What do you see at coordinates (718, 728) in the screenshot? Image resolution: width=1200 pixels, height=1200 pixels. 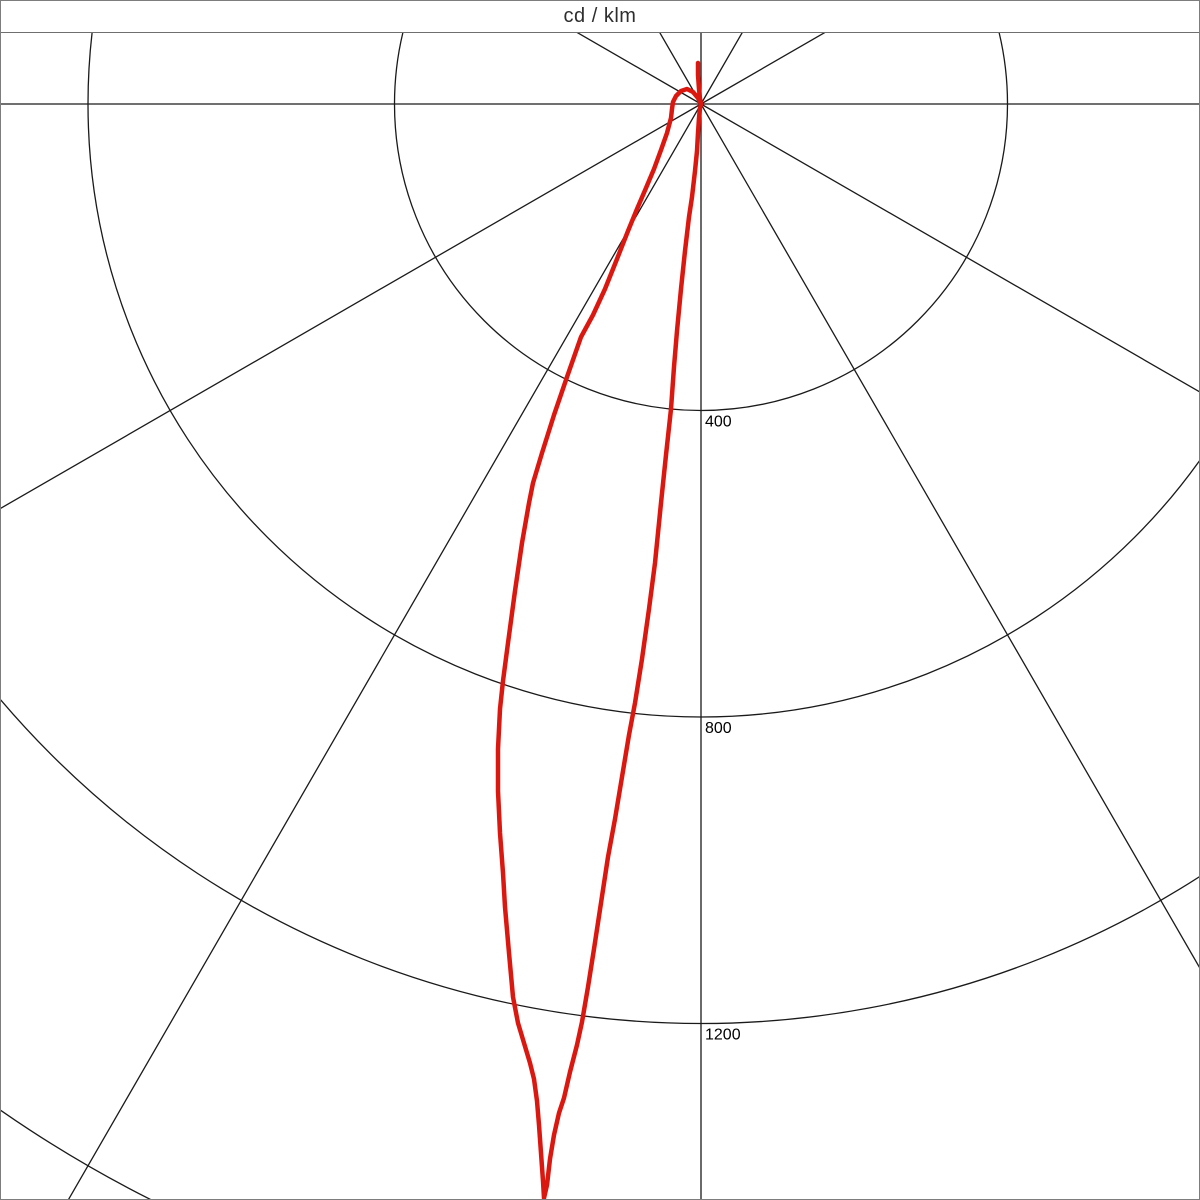 I see `ring-label: 800` at bounding box center [718, 728].